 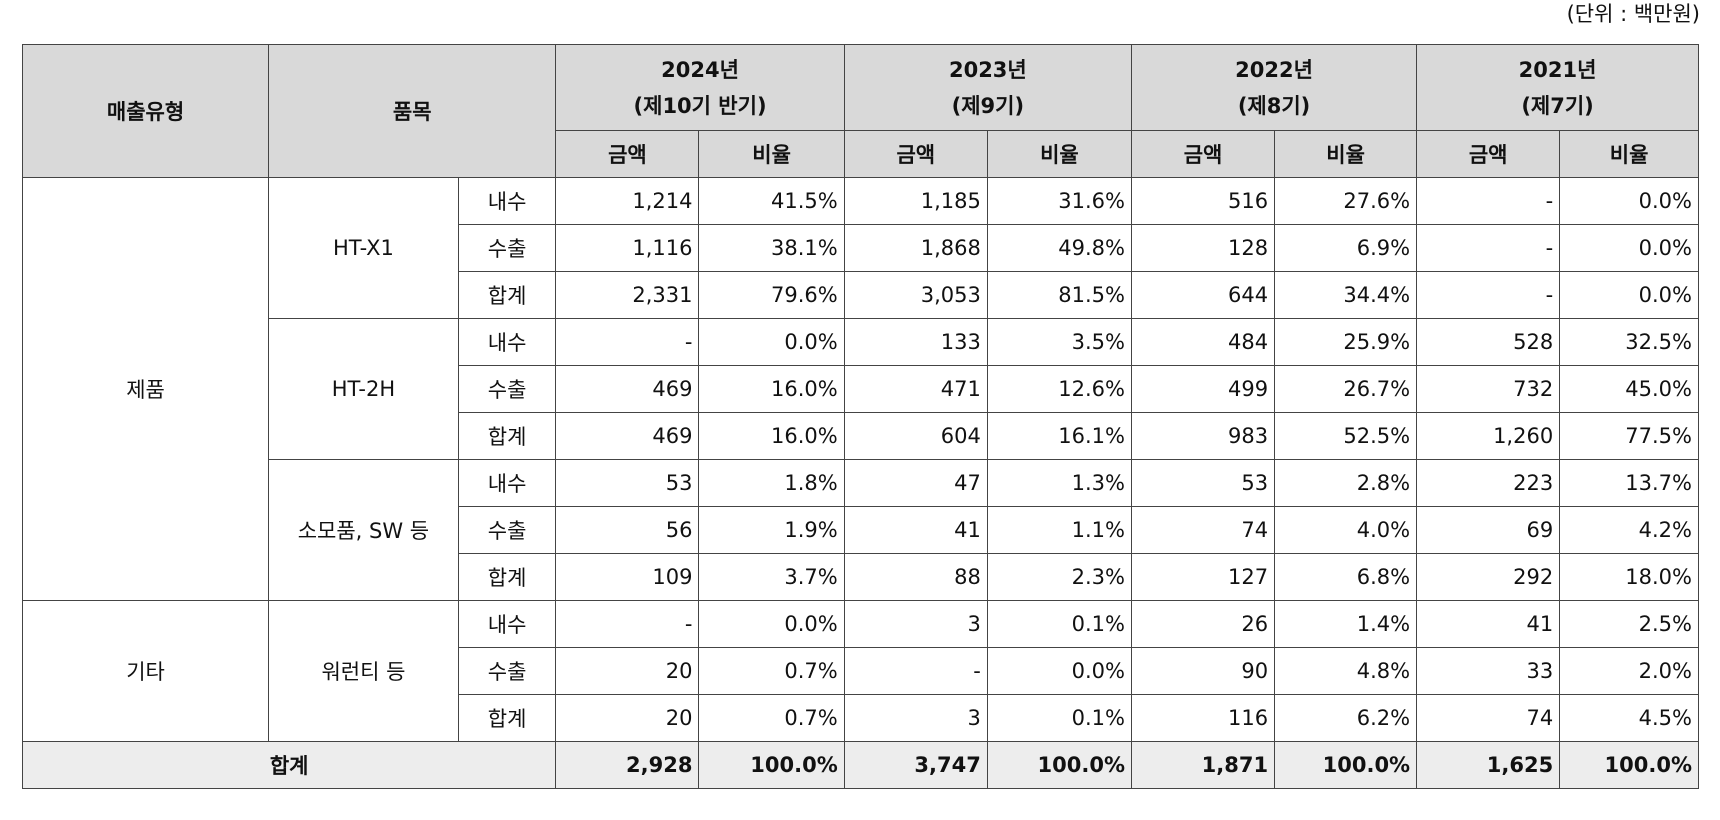 I want to click on ratio-cell: 0.7%, so click(x=771, y=671).